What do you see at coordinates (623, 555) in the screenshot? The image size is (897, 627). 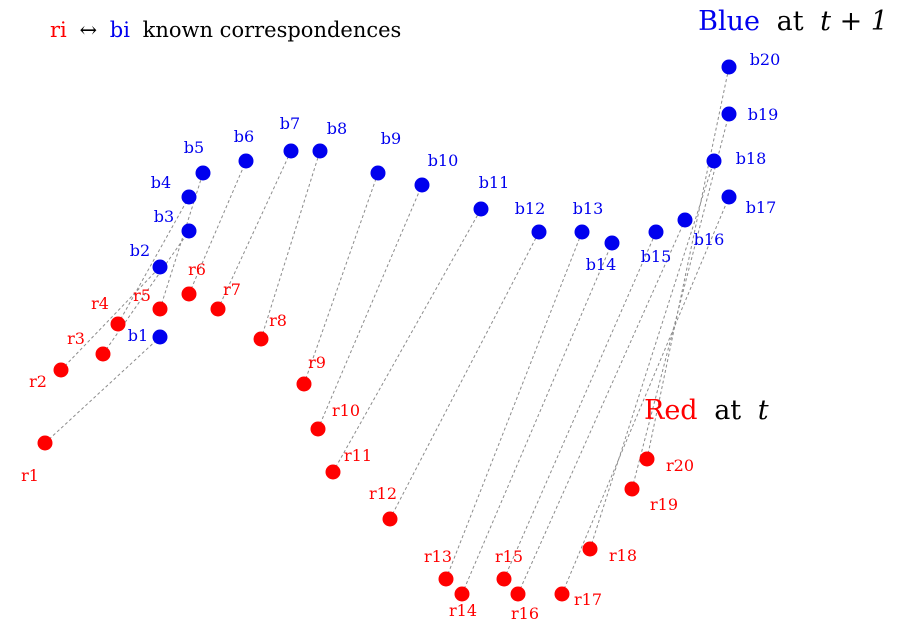 I see `red-label-18: r18` at bounding box center [623, 555].